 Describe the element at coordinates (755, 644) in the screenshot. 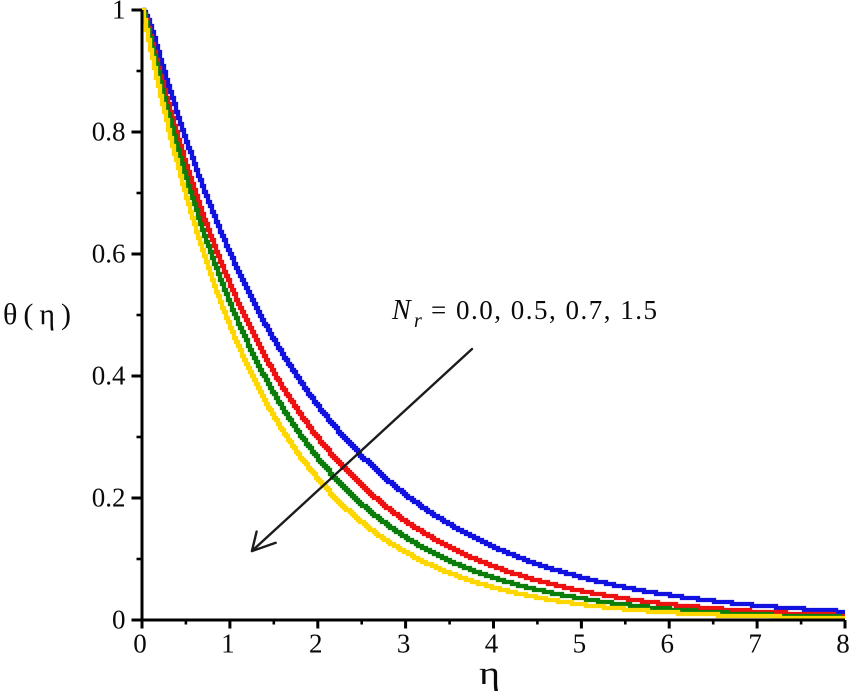

I see `svg-text: 7` at that location.